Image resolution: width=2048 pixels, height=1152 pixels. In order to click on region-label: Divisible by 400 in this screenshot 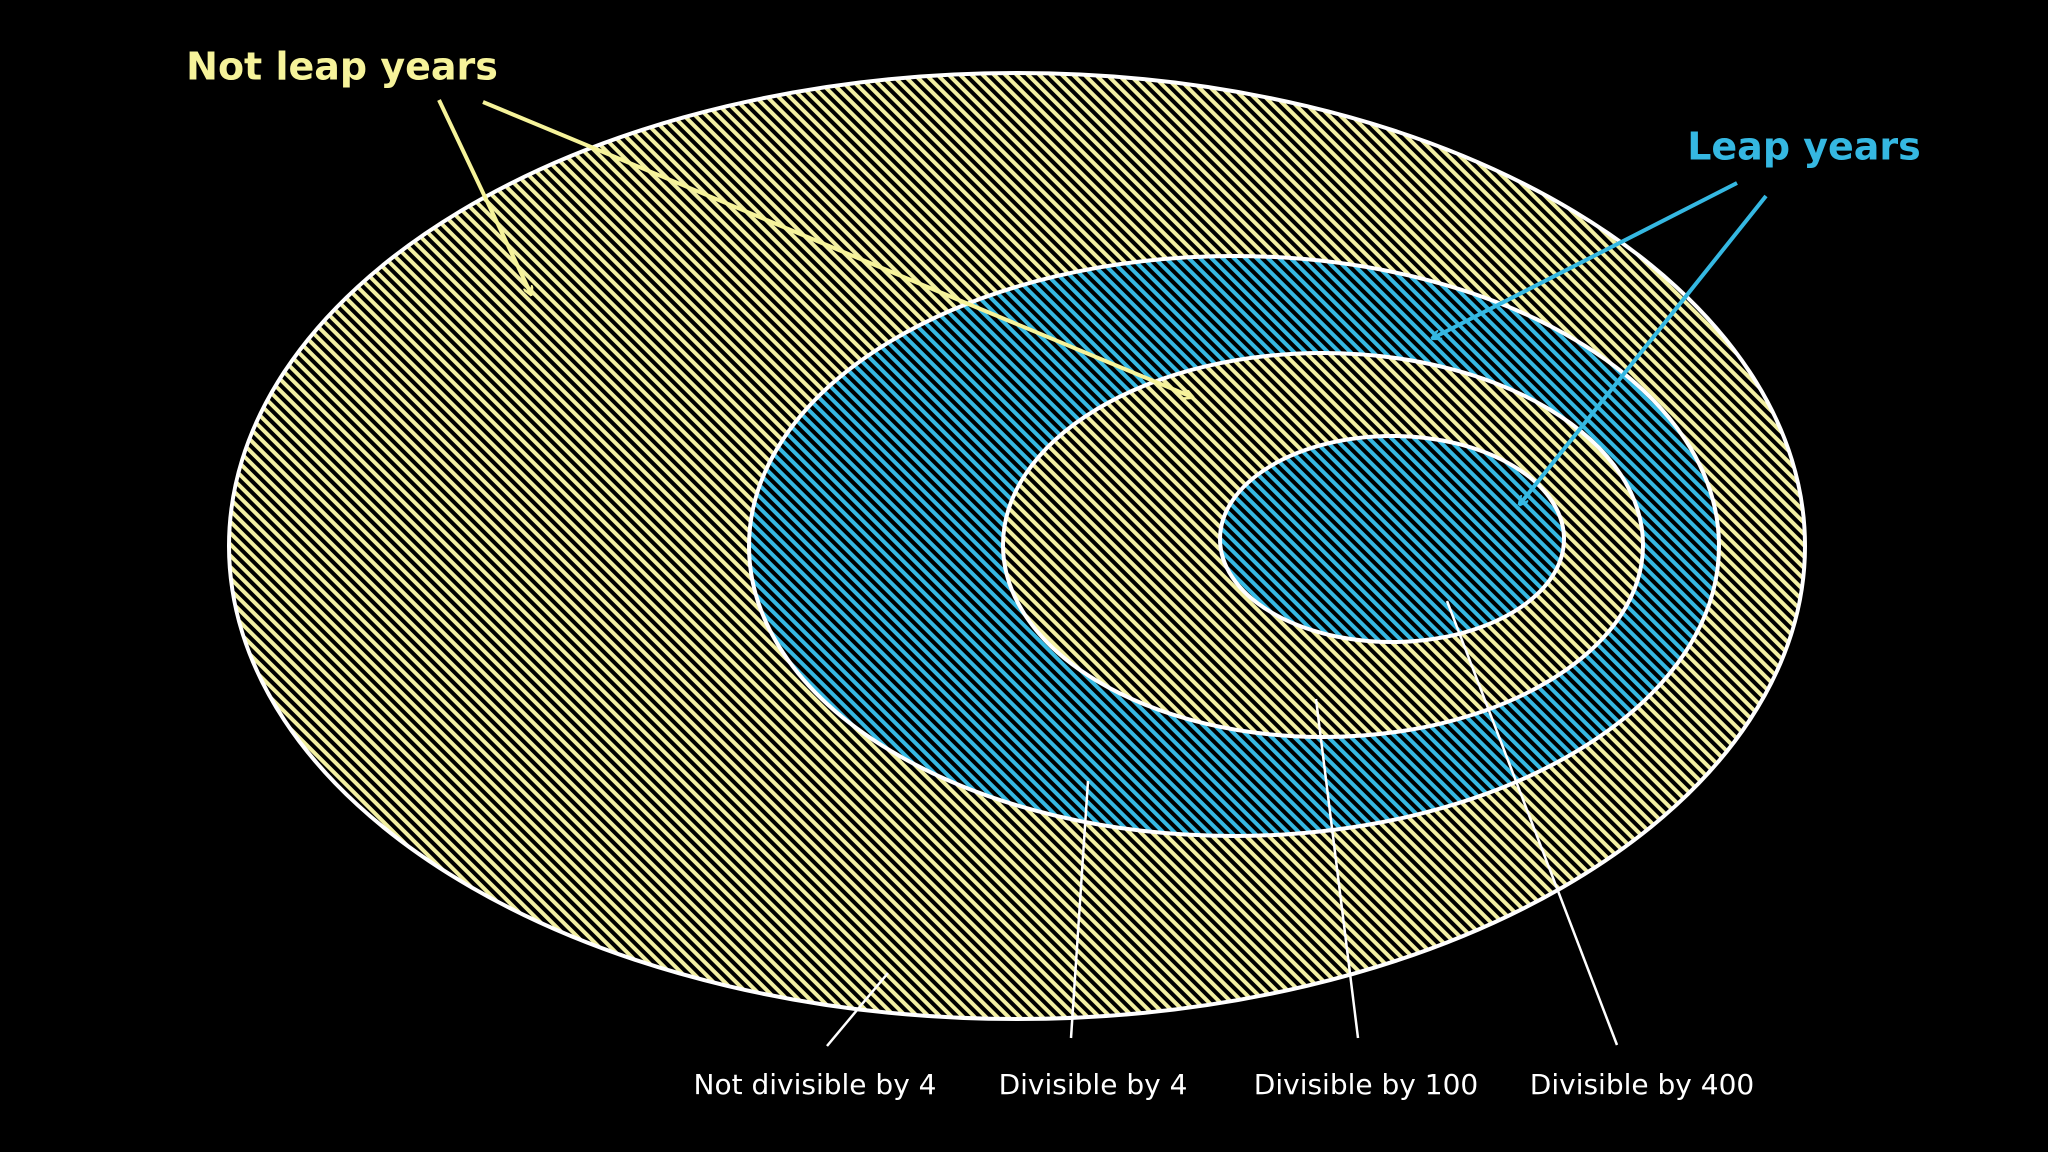, I will do `click(1642, 1084)`.